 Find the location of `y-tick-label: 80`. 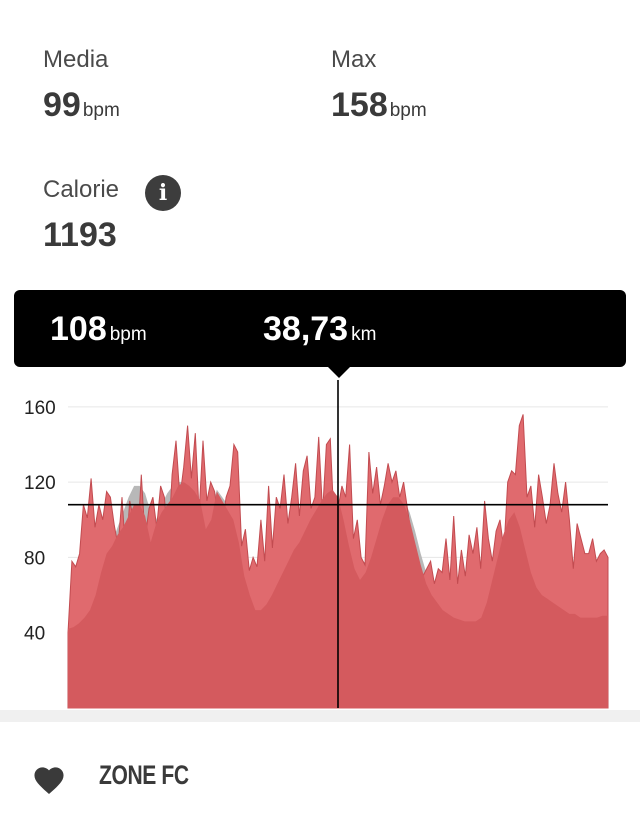

y-tick-label: 80 is located at coordinates (34, 558).